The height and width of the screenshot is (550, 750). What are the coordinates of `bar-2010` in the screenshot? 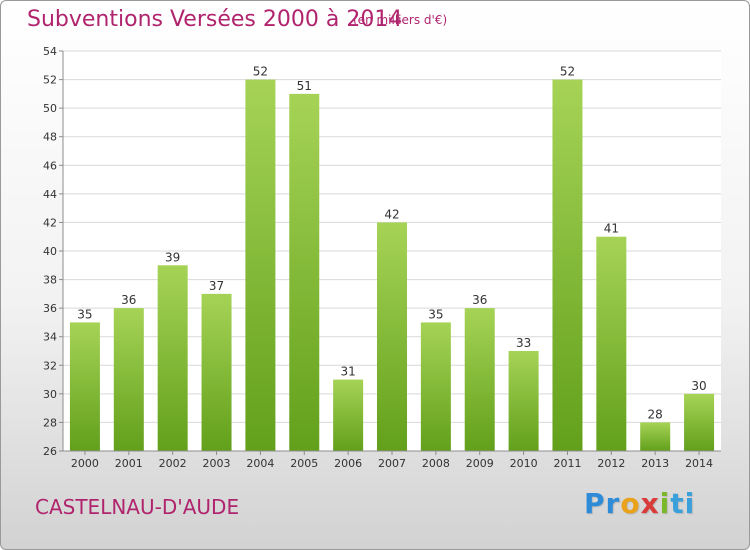 It's located at (523, 401).